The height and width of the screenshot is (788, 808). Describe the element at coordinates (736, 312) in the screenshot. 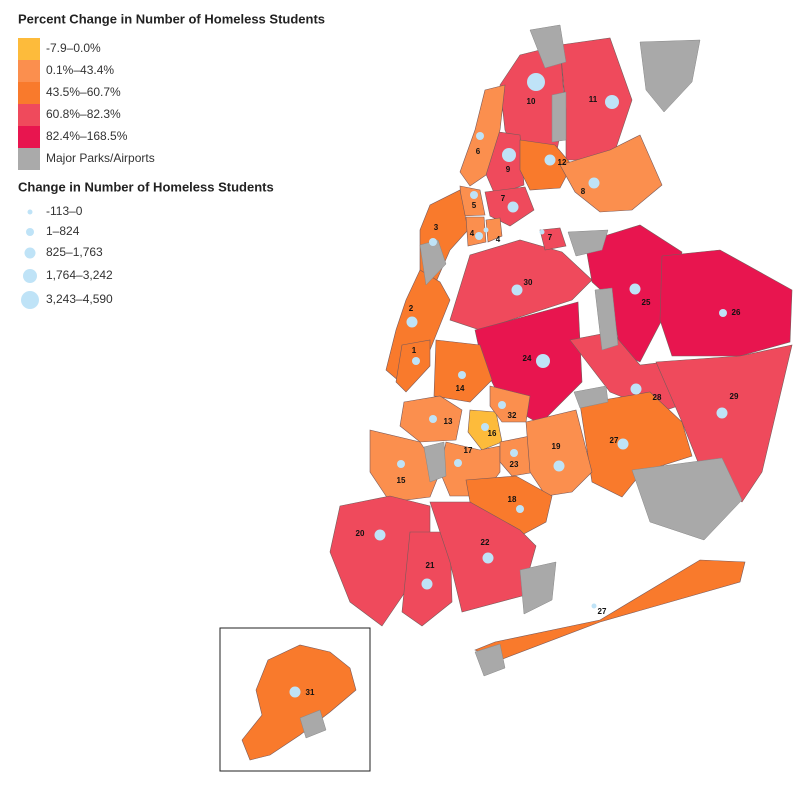

I see `district-label: 26` at that location.